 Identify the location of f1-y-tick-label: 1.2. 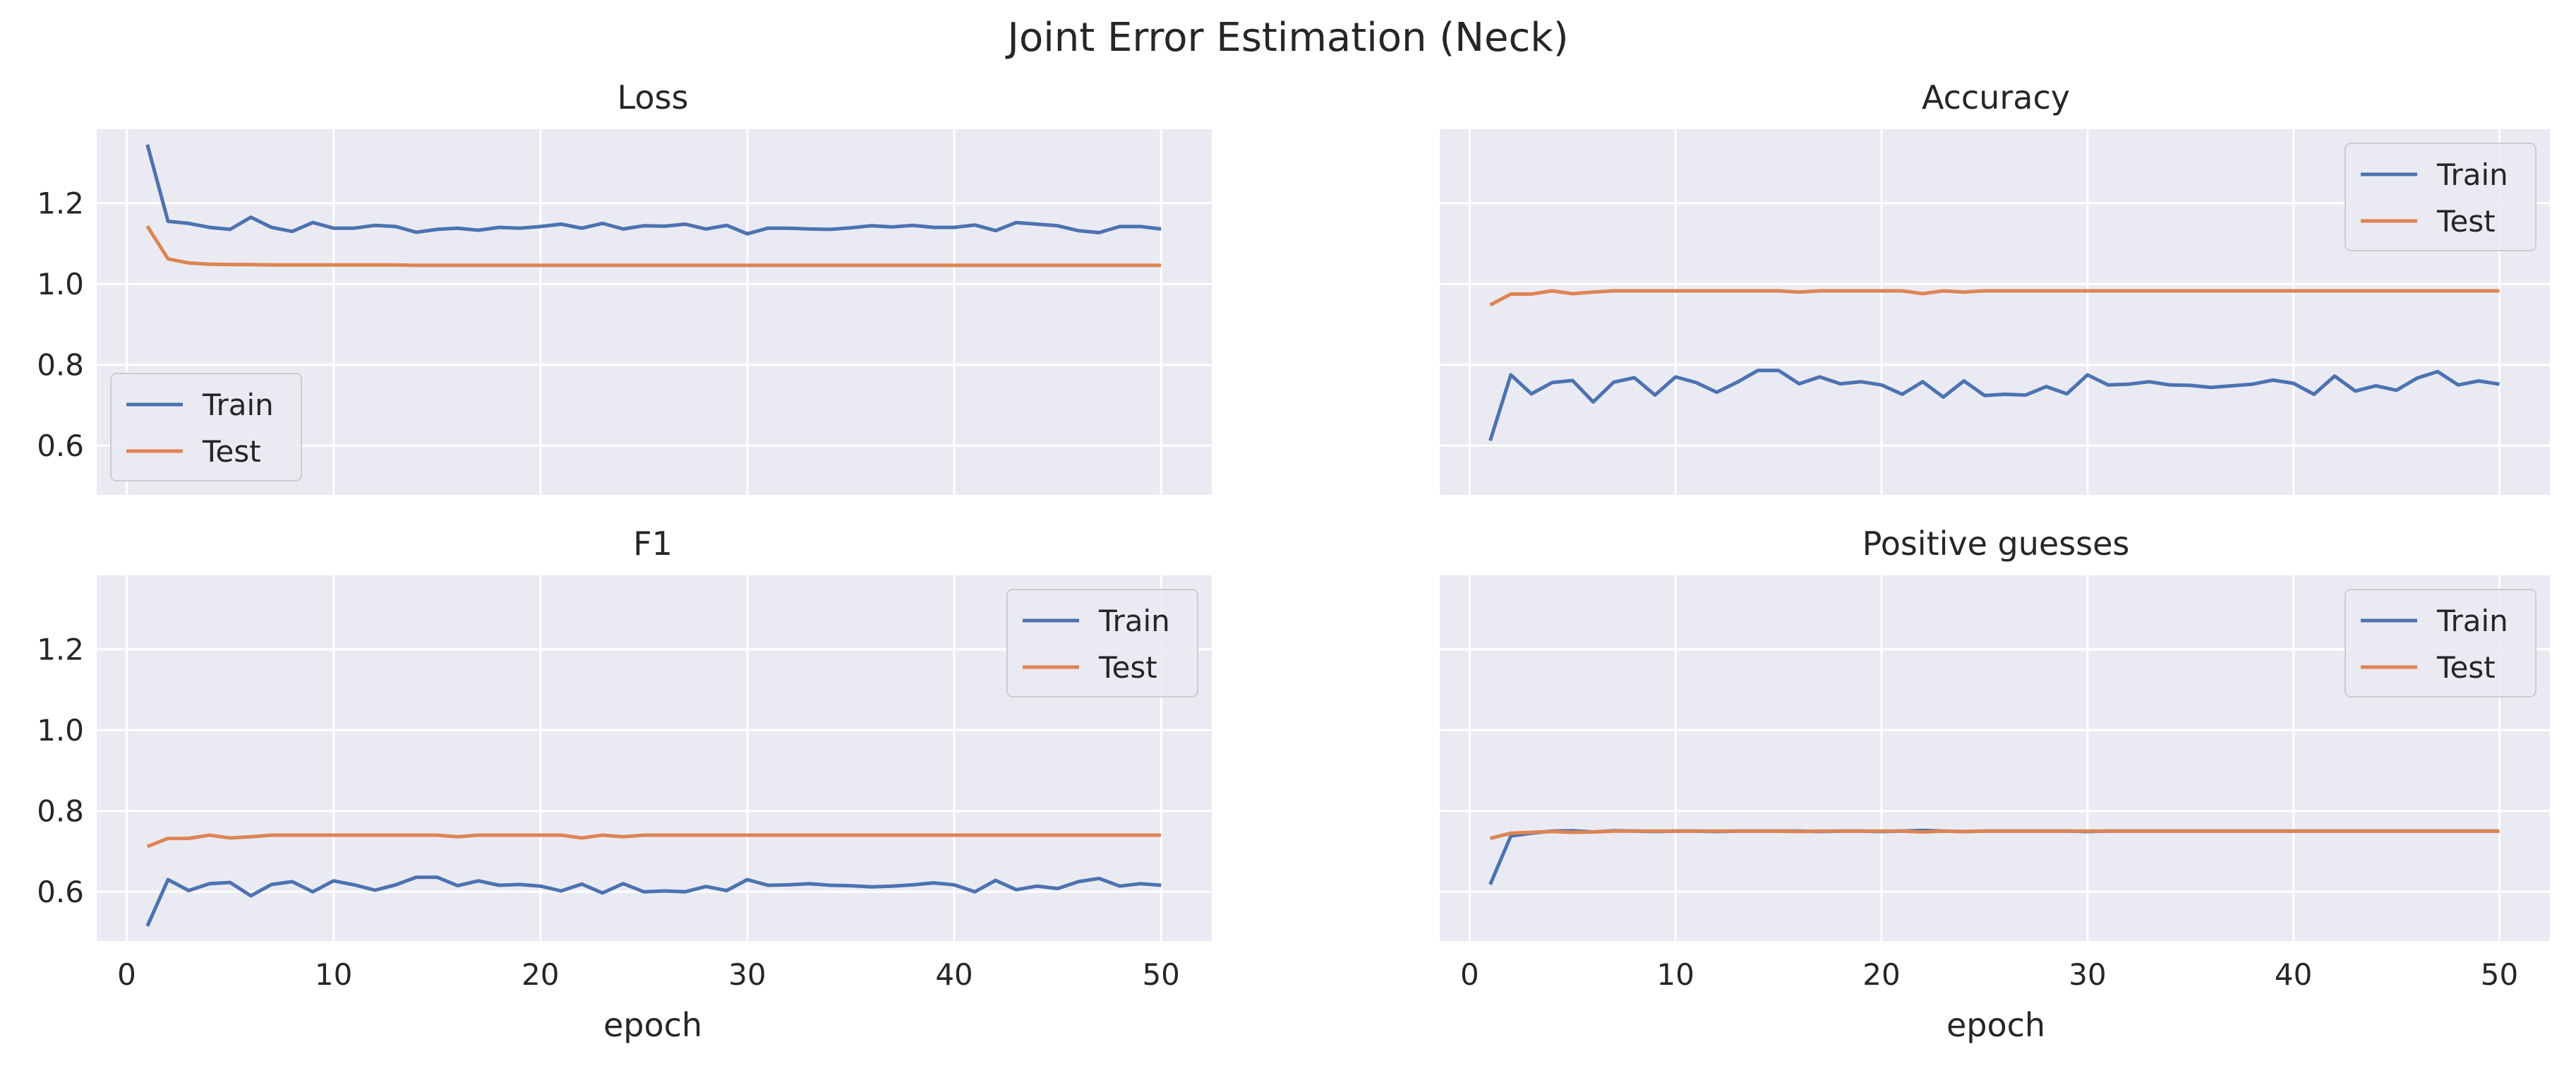
(60, 650).